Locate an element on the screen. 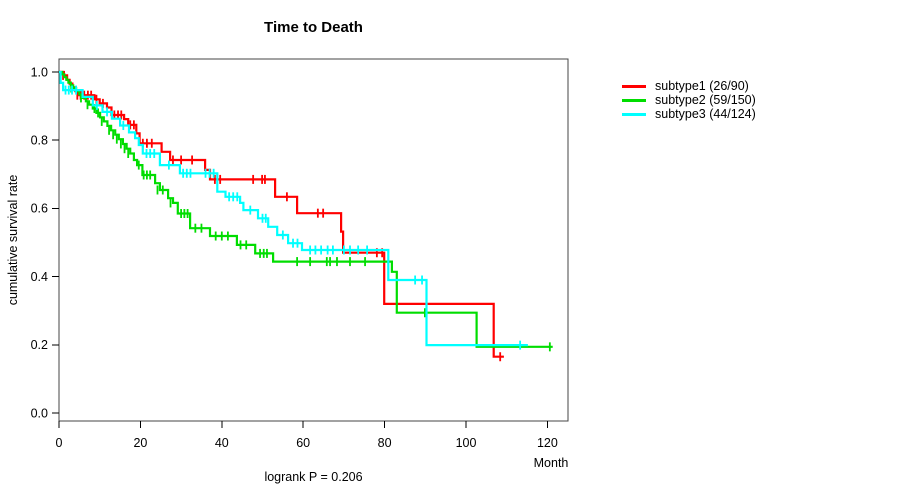 The image size is (900, 500). x-axis-tick-label: 120 is located at coordinates (547, 443).